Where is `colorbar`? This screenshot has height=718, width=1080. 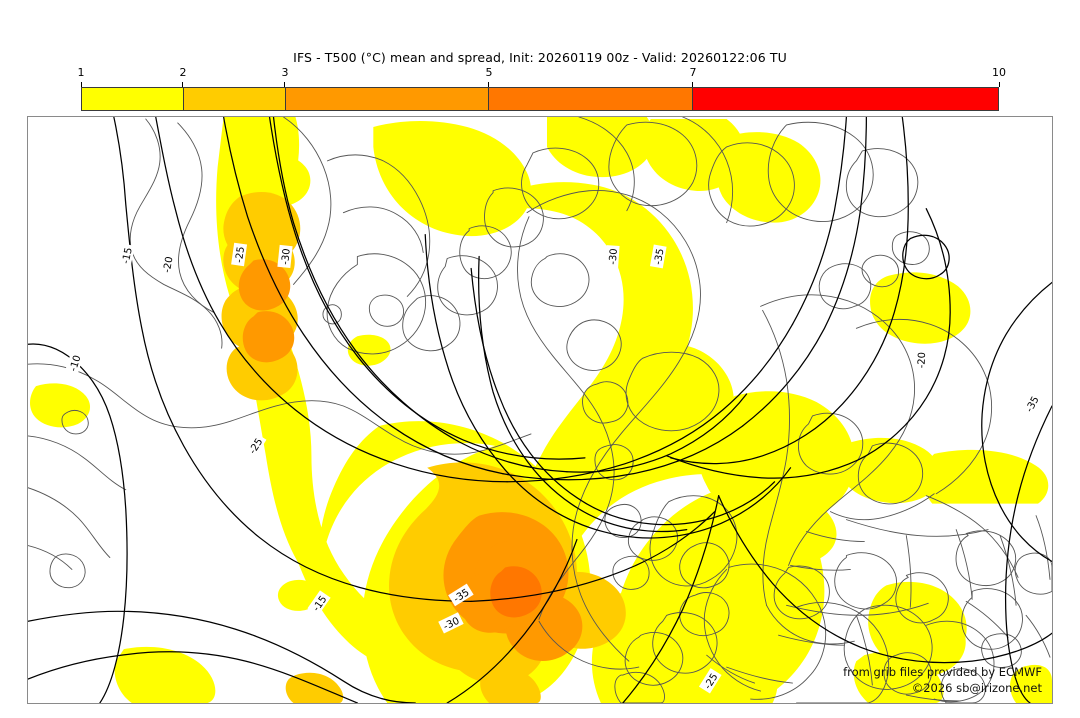
colorbar is located at coordinates (540, 99).